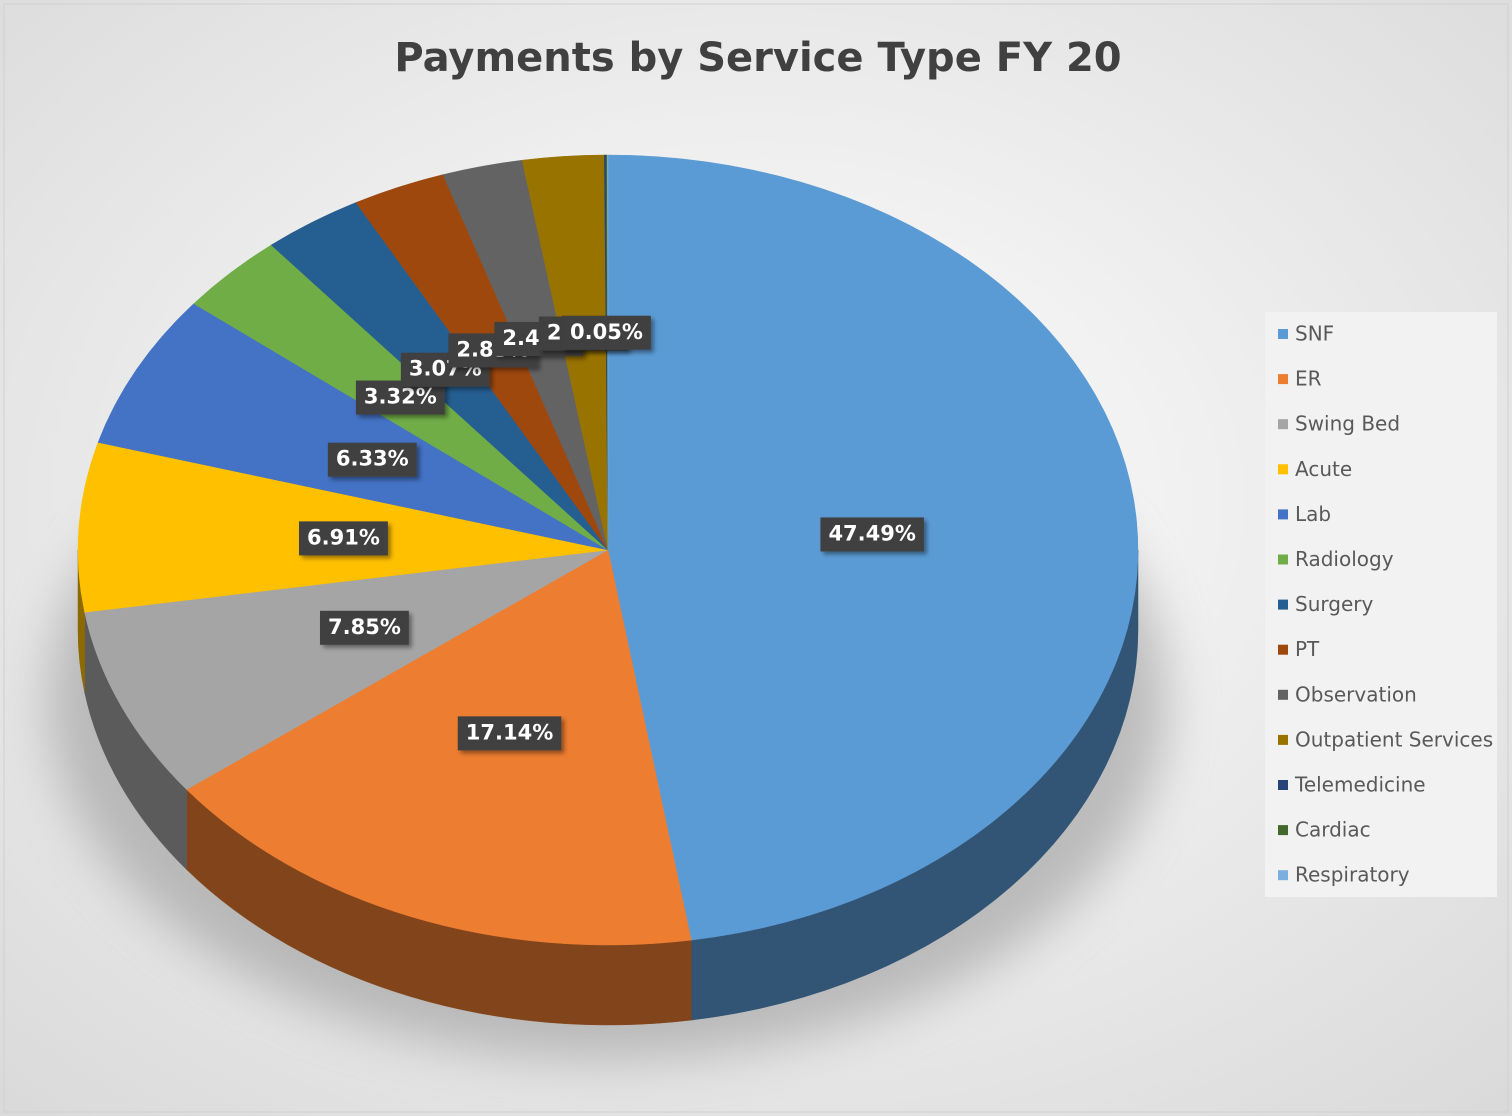 The width and height of the screenshot is (1512, 1116). I want to click on data-label: 47.49%, so click(871, 533).